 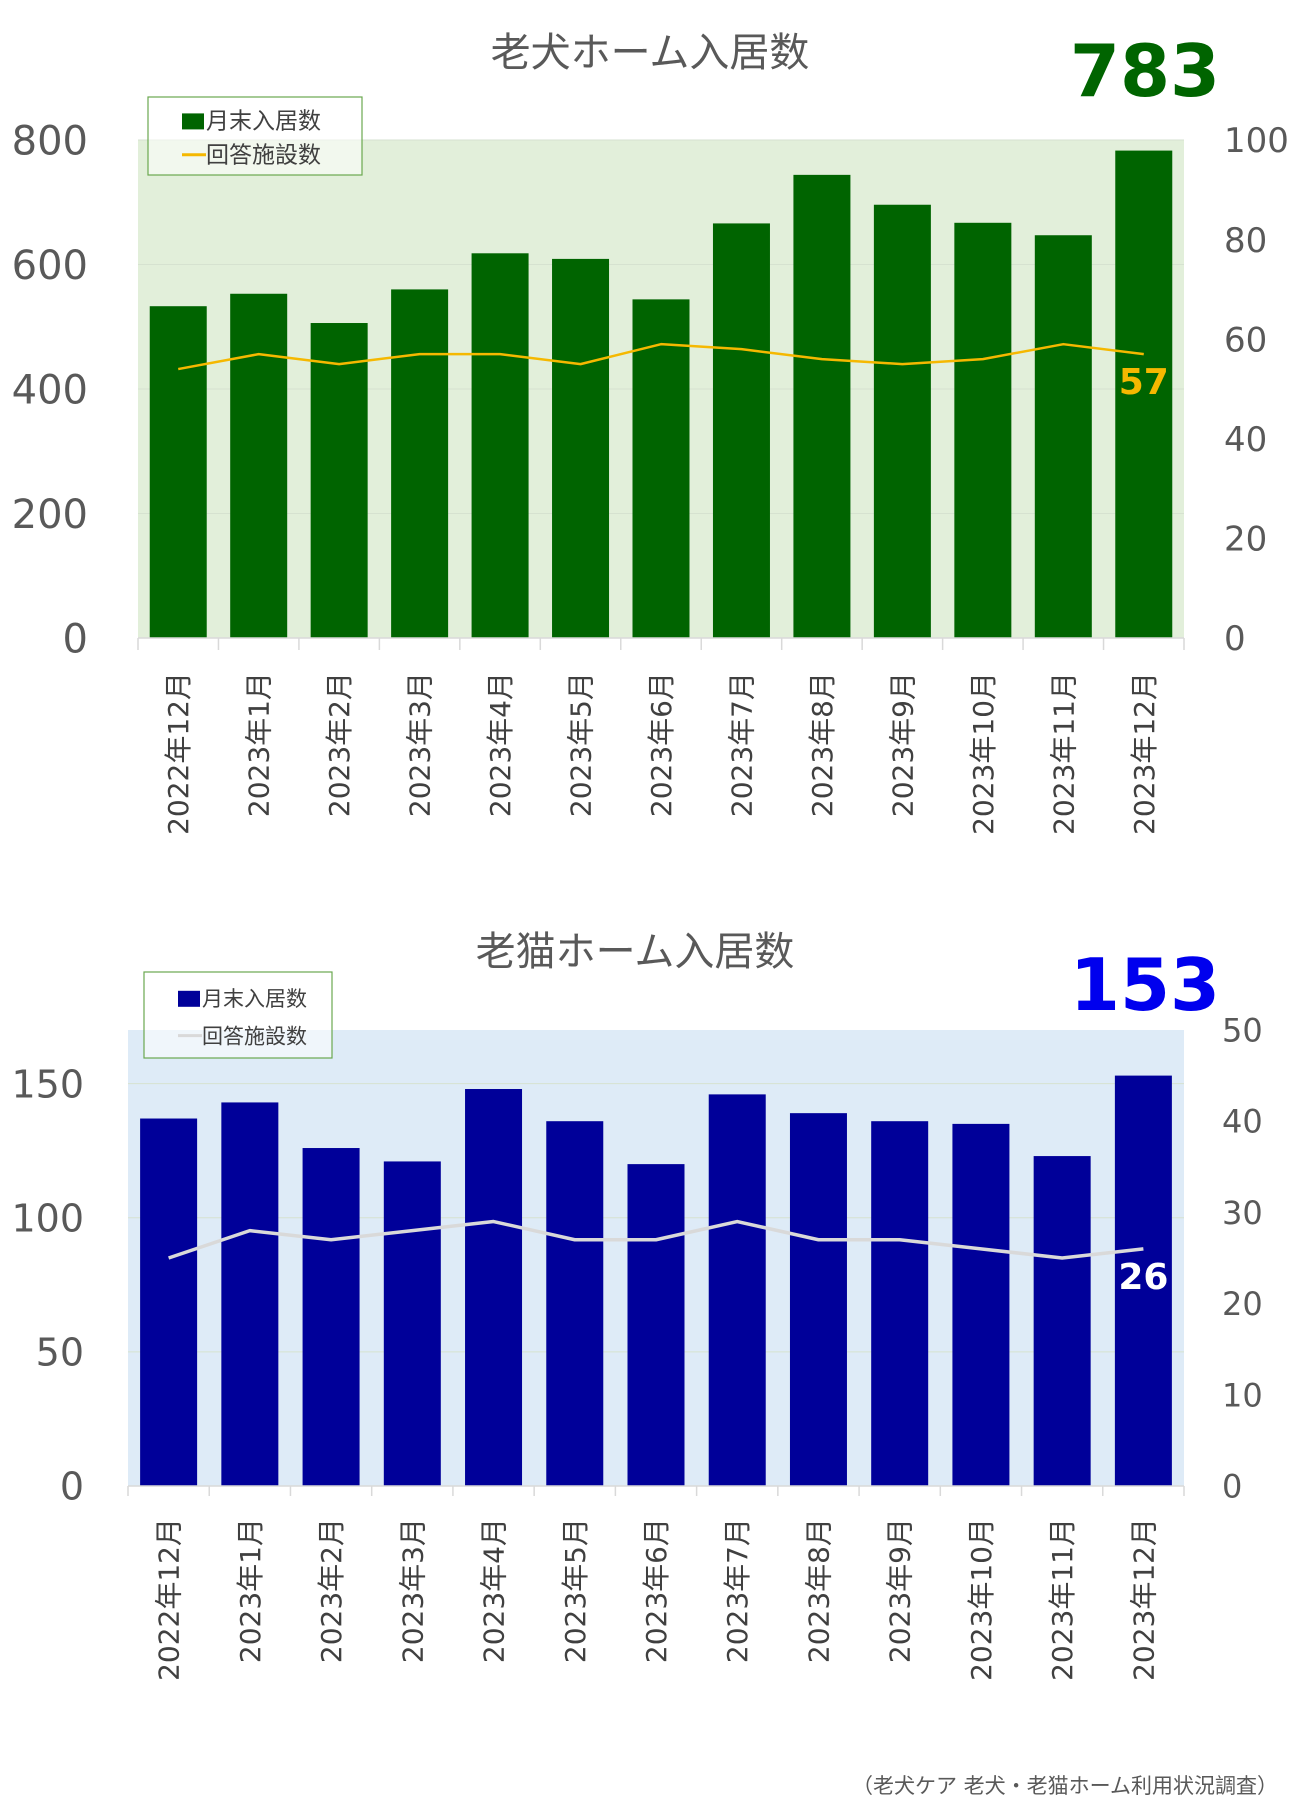 What do you see at coordinates (50, 515) in the screenshot?
I see `y-left-tick-label: 200` at bounding box center [50, 515].